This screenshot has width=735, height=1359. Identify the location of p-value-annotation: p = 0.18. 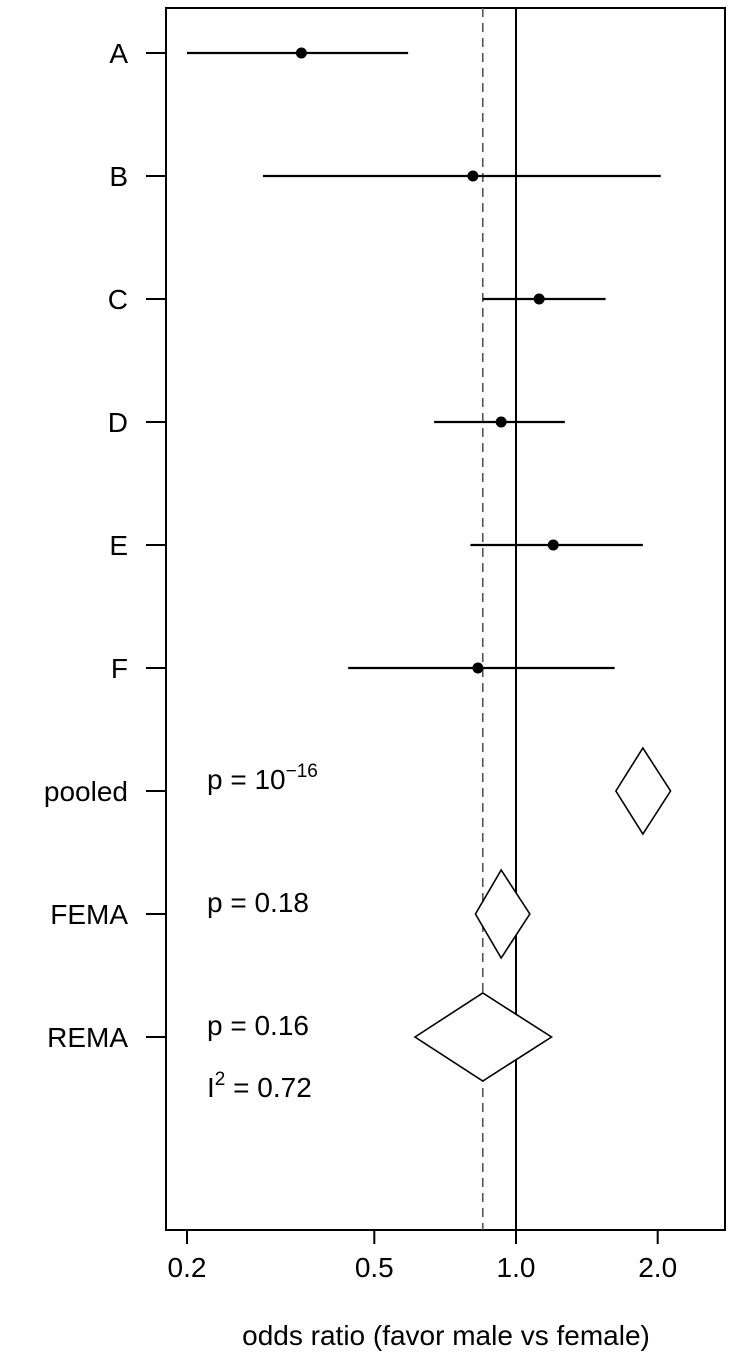
(258, 902).